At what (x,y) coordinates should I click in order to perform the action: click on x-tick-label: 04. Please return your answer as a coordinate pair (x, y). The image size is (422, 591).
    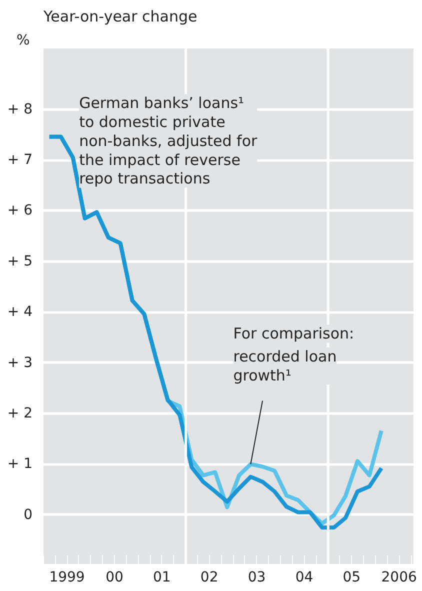
    Looking at the image, I should click on (304, 578).